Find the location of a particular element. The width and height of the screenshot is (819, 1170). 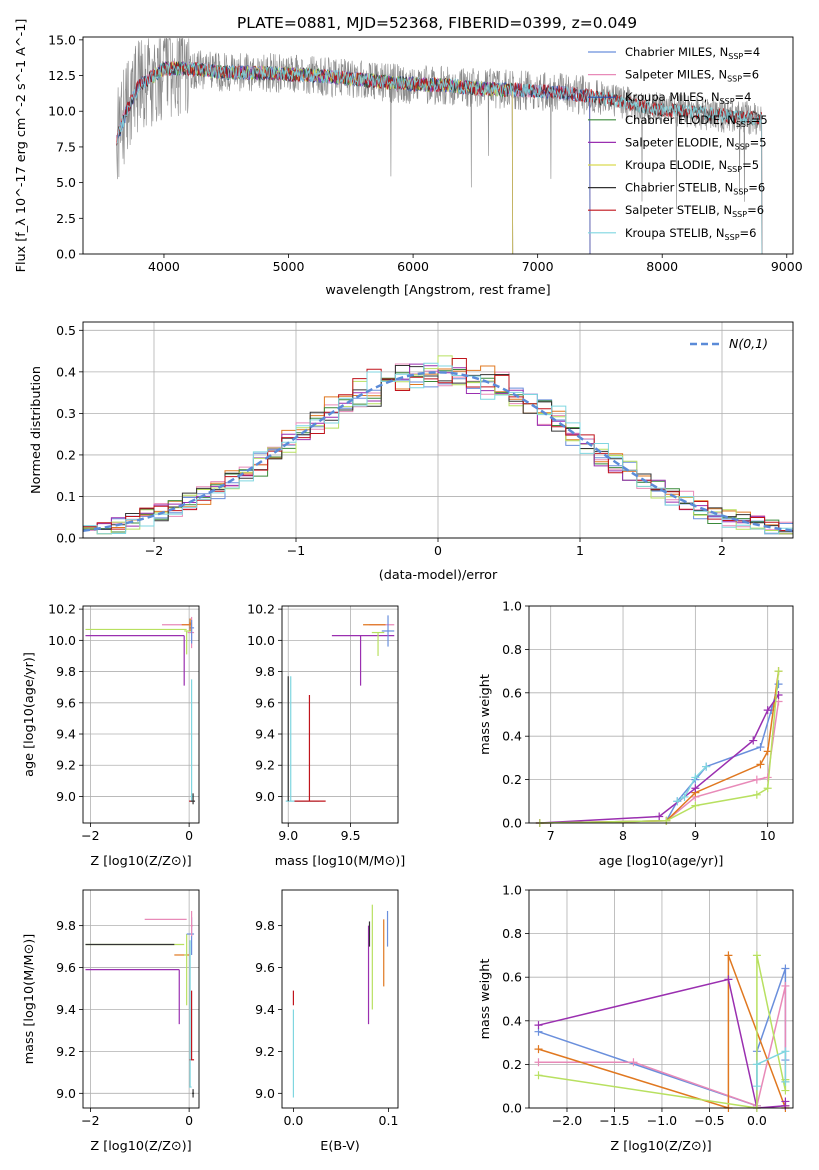

legend-n: =4 is located at coordinates (751, 52).